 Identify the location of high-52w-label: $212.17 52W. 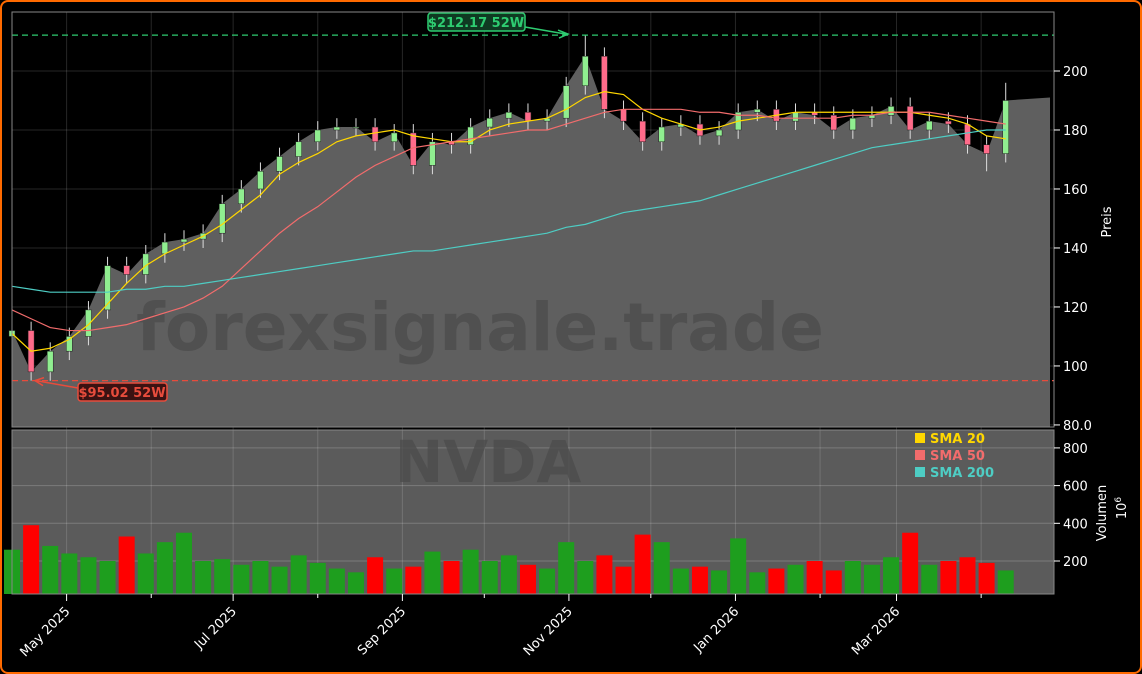
(476, 23).